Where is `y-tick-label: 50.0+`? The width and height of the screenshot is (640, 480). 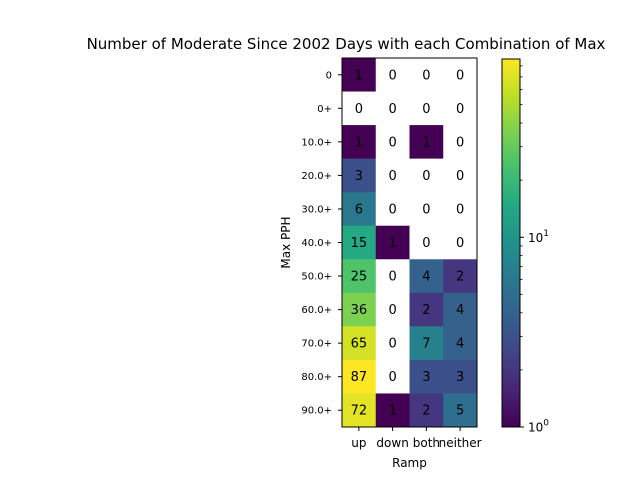
y-tick-label: 50.0+ is located at coordinates (316, 277).